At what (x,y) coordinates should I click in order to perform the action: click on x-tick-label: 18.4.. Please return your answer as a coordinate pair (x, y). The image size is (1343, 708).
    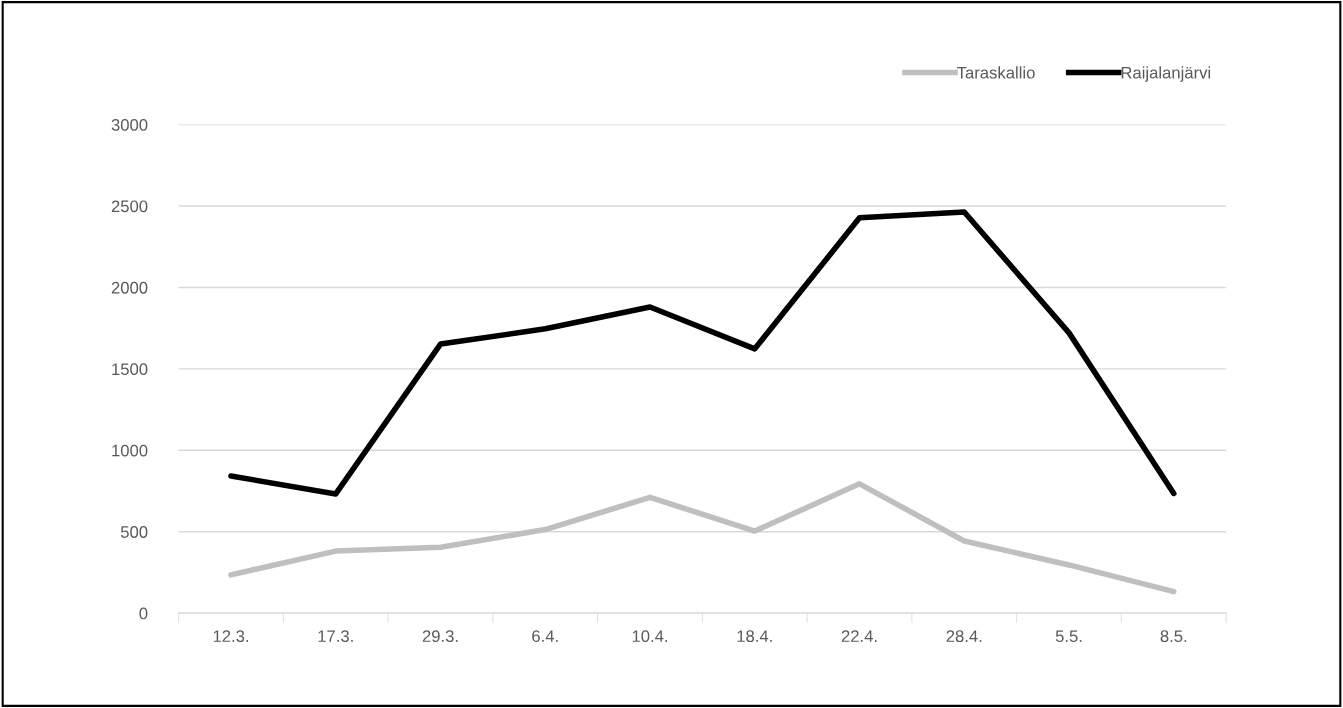
    Looking at the image, I should click on (754, 636).